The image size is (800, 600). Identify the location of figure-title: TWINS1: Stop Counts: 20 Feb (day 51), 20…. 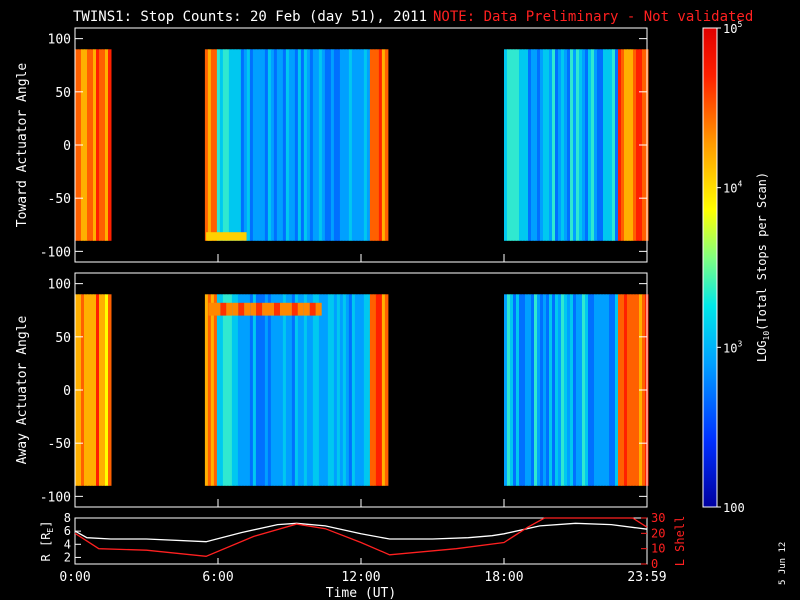
(250, 17).